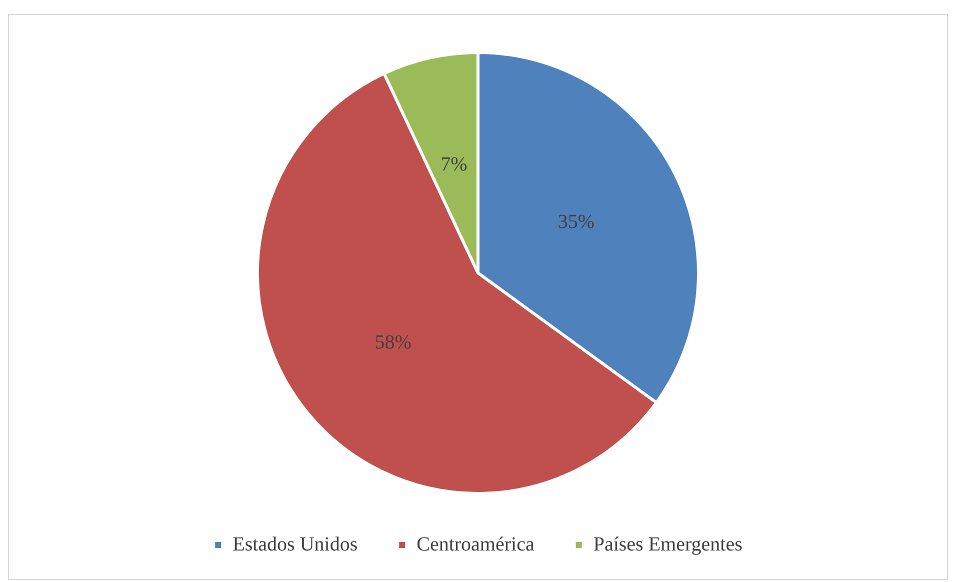 The image size is (956, 582). What do you see at coordinates (295, 544) in the screenshot?
I see `legend-label: Estados Unidos` at bounding box center [295, 544].